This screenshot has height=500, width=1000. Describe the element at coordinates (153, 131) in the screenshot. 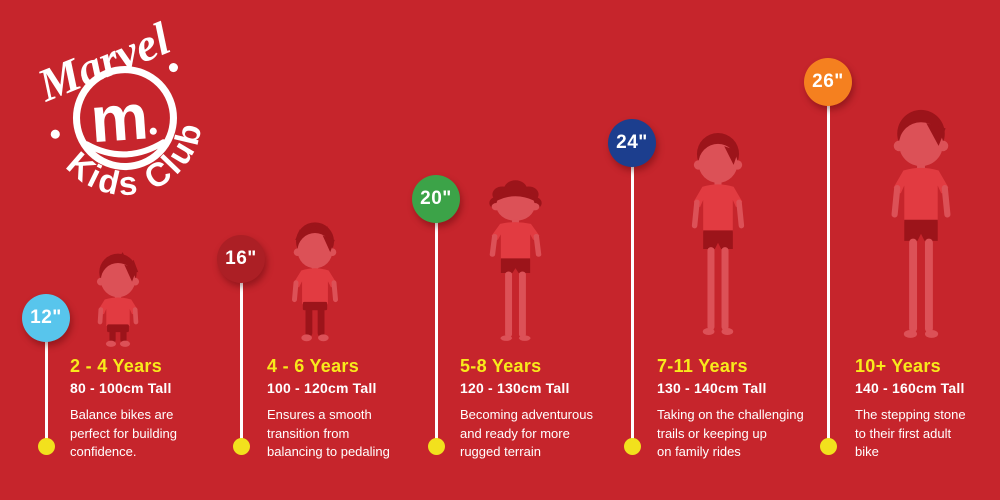

I see `logo-monogram-dot` at that location.